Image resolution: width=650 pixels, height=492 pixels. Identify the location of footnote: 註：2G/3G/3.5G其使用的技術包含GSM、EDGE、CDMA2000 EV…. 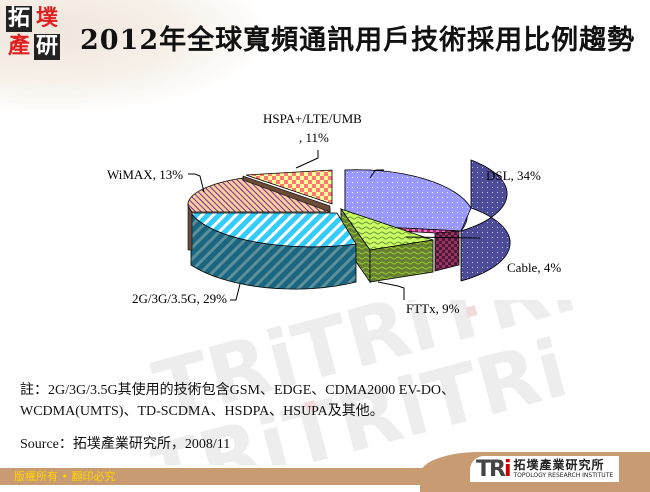
(237, 401).